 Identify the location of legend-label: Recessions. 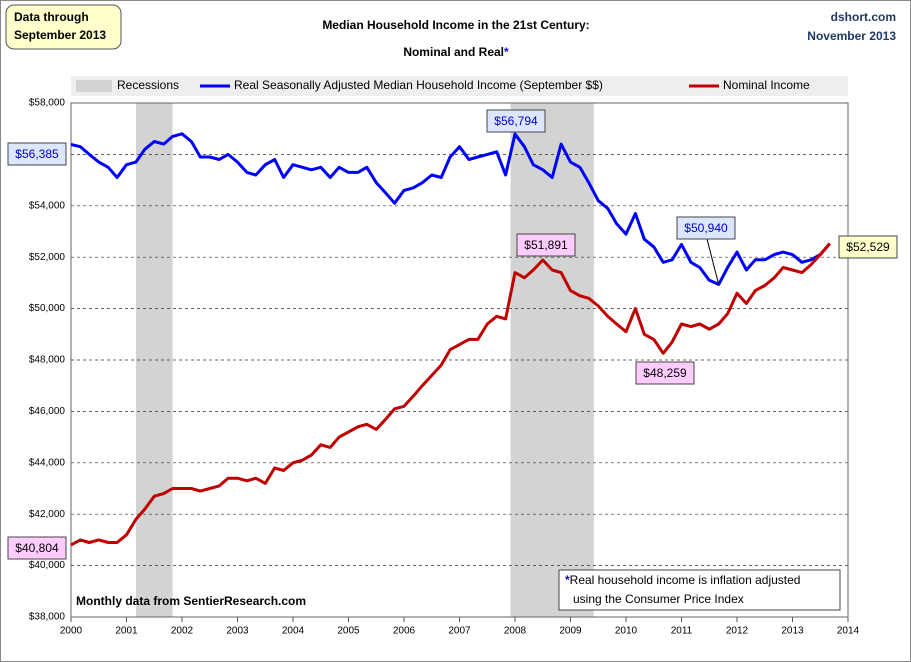
(148, 85).